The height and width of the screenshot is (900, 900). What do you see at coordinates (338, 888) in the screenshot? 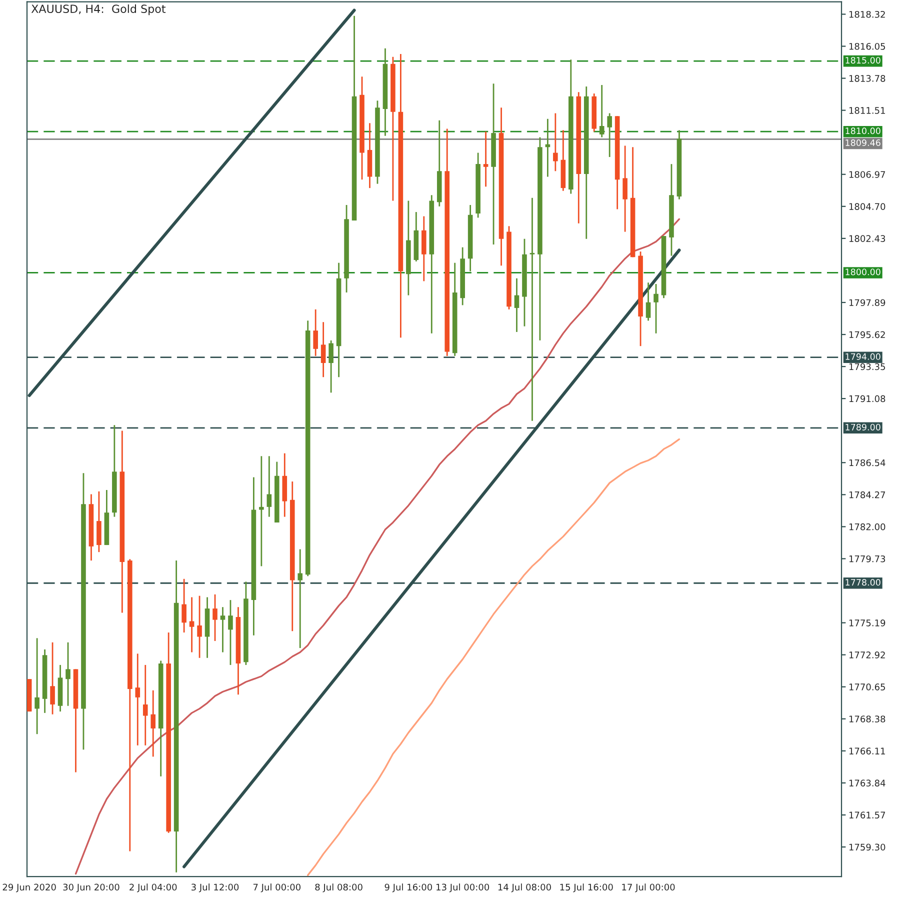
I see `x-tick-label: 8 Jul 08:00` at bounding box center [338, 888].